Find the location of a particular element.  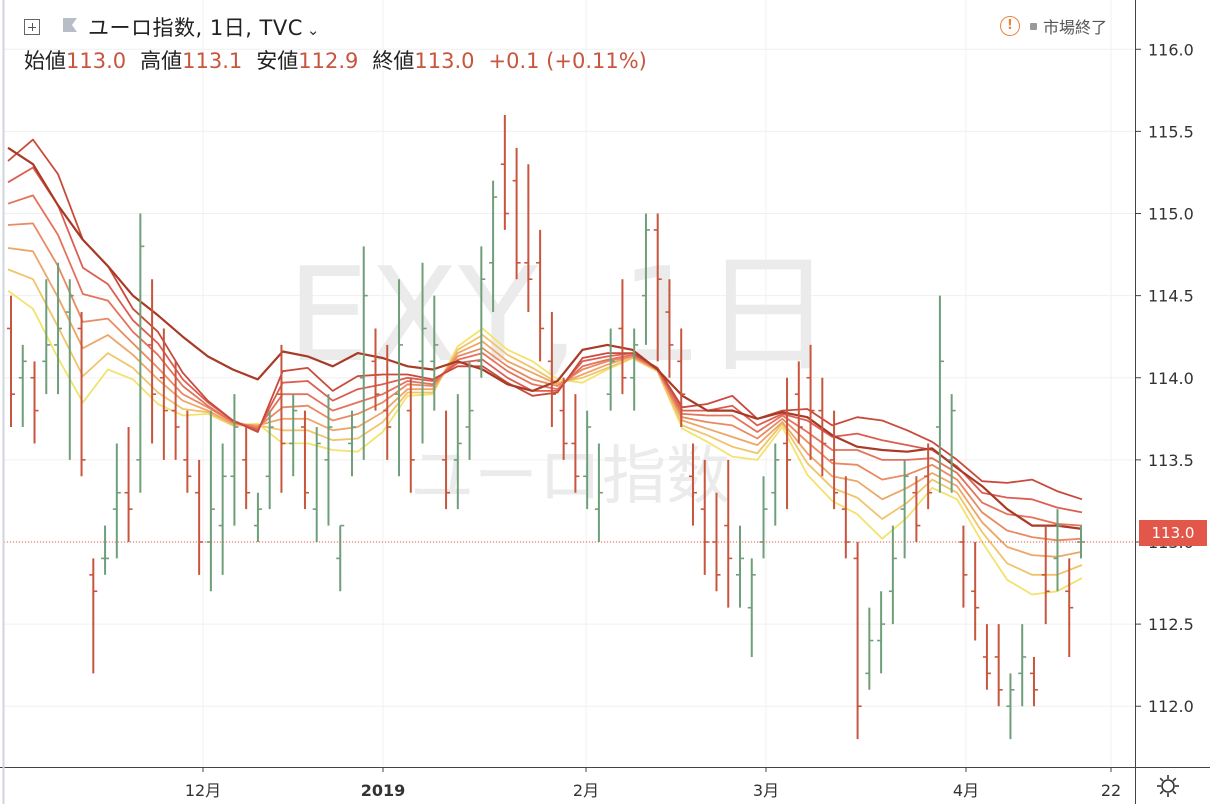

market-status-text: 市場終了 is located at coordinates (1075, 27).